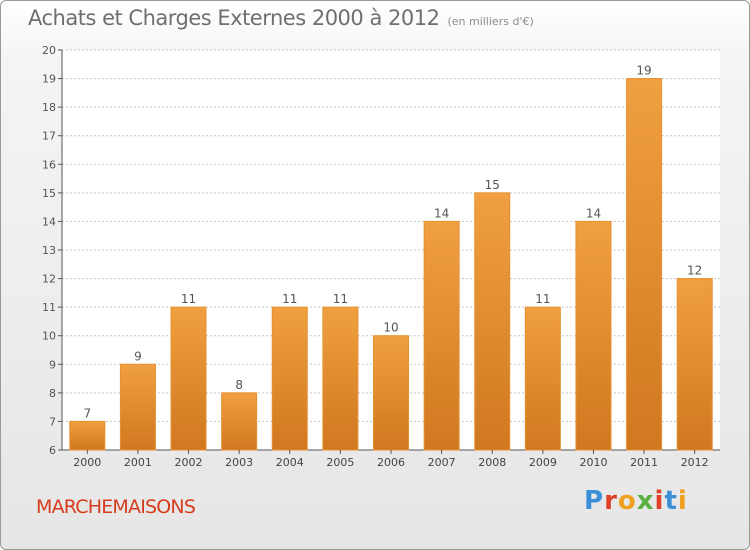  I want to click on y-tick-label: 18, so click(49, 107).